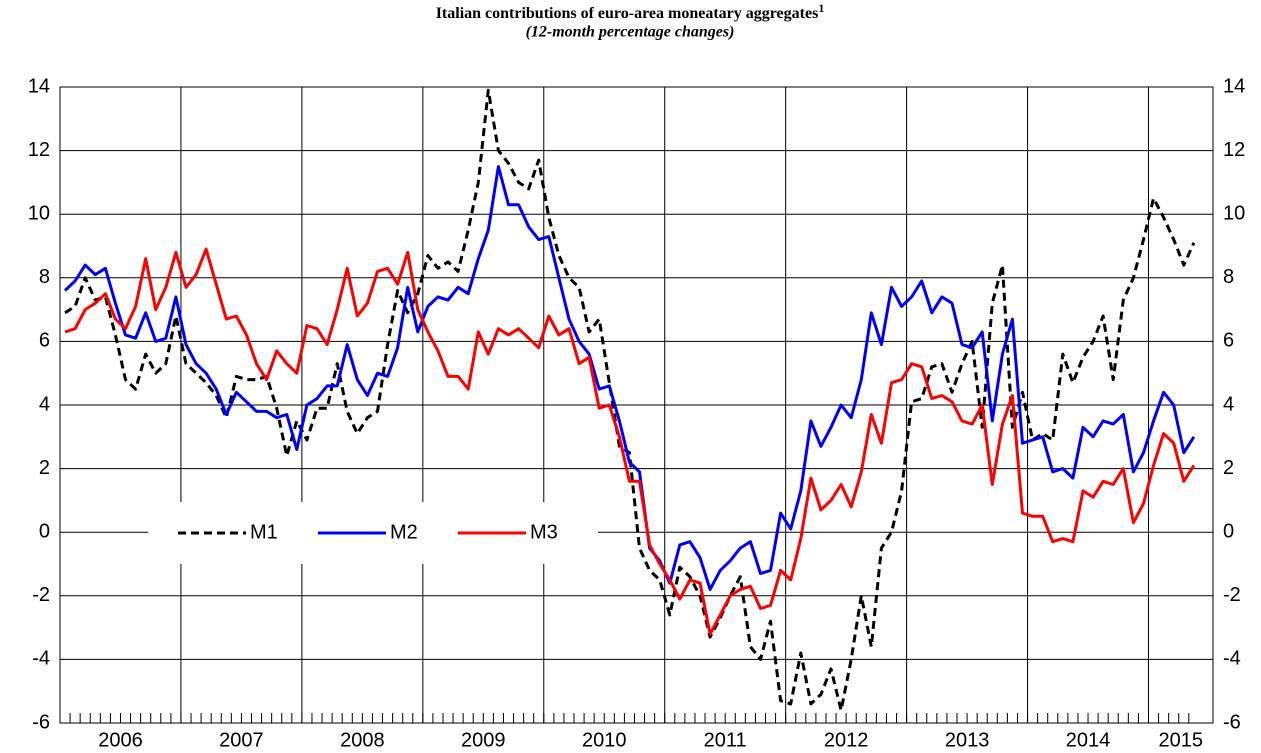 Image resolution: width=1261 pixels, height=753 pixels. I want to click on y2-tick-label: -2, so click(1232, 595).